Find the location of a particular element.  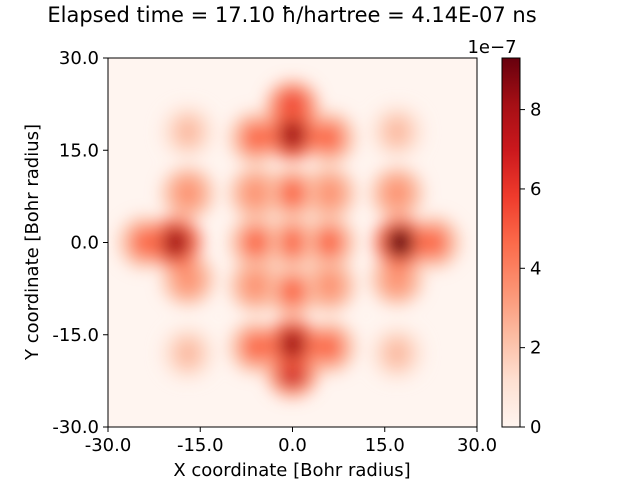

colorbar-axis: 0 2 4 6 8 is located at coordinates (530, 269).